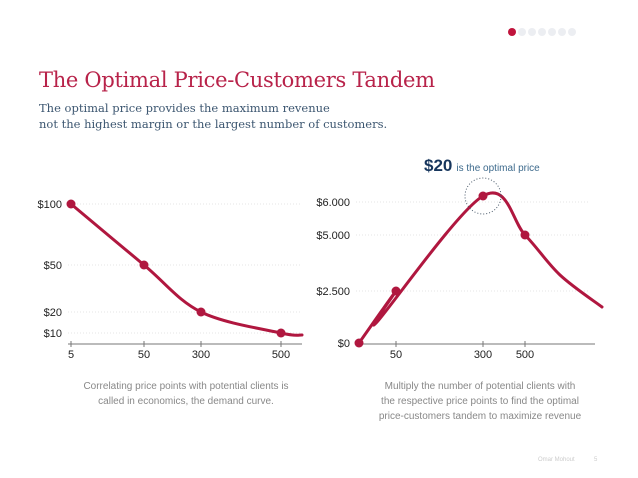  What do you see at coordinates (333, 236) in the screenshot?
I see `y-tick-label: $5.000` at bounding box center [333, 236].